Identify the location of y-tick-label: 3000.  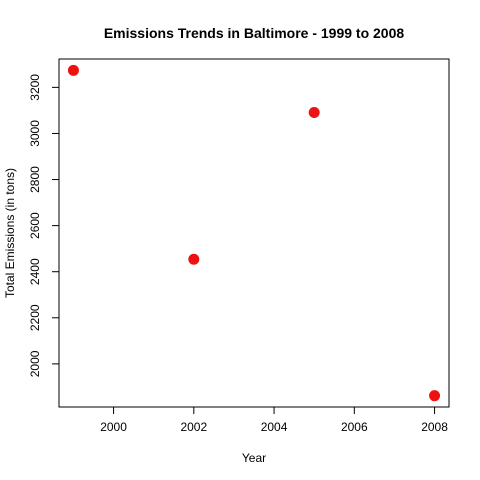
(35, 133).